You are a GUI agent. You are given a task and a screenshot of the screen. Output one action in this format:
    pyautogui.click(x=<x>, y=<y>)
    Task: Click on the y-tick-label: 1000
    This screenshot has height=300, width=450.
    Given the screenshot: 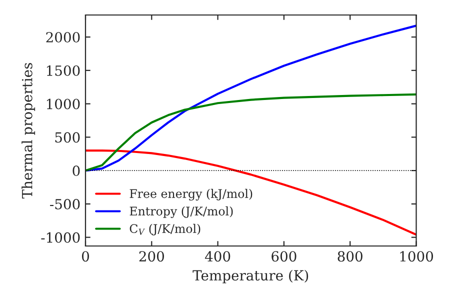 What is the action you would take?
    pyautogui.click(x=63, y=104)
    